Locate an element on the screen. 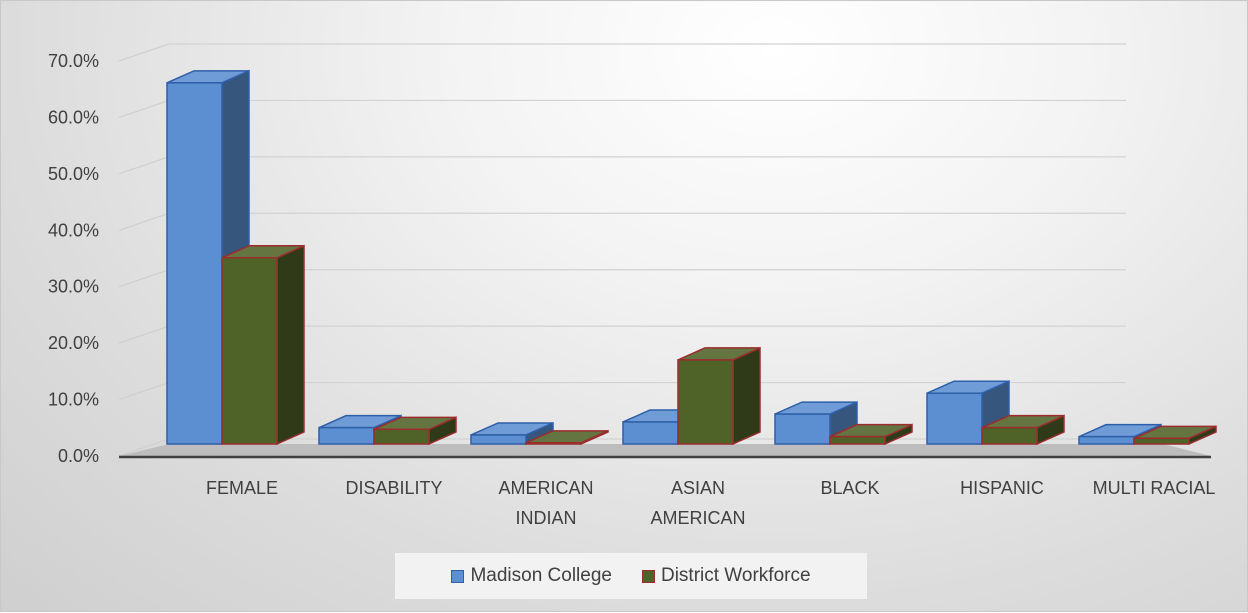 Image resolution: width=1248 pixels, height=613 pixels. legend: Madison College District Workforce is located at coordinates (631, 576).